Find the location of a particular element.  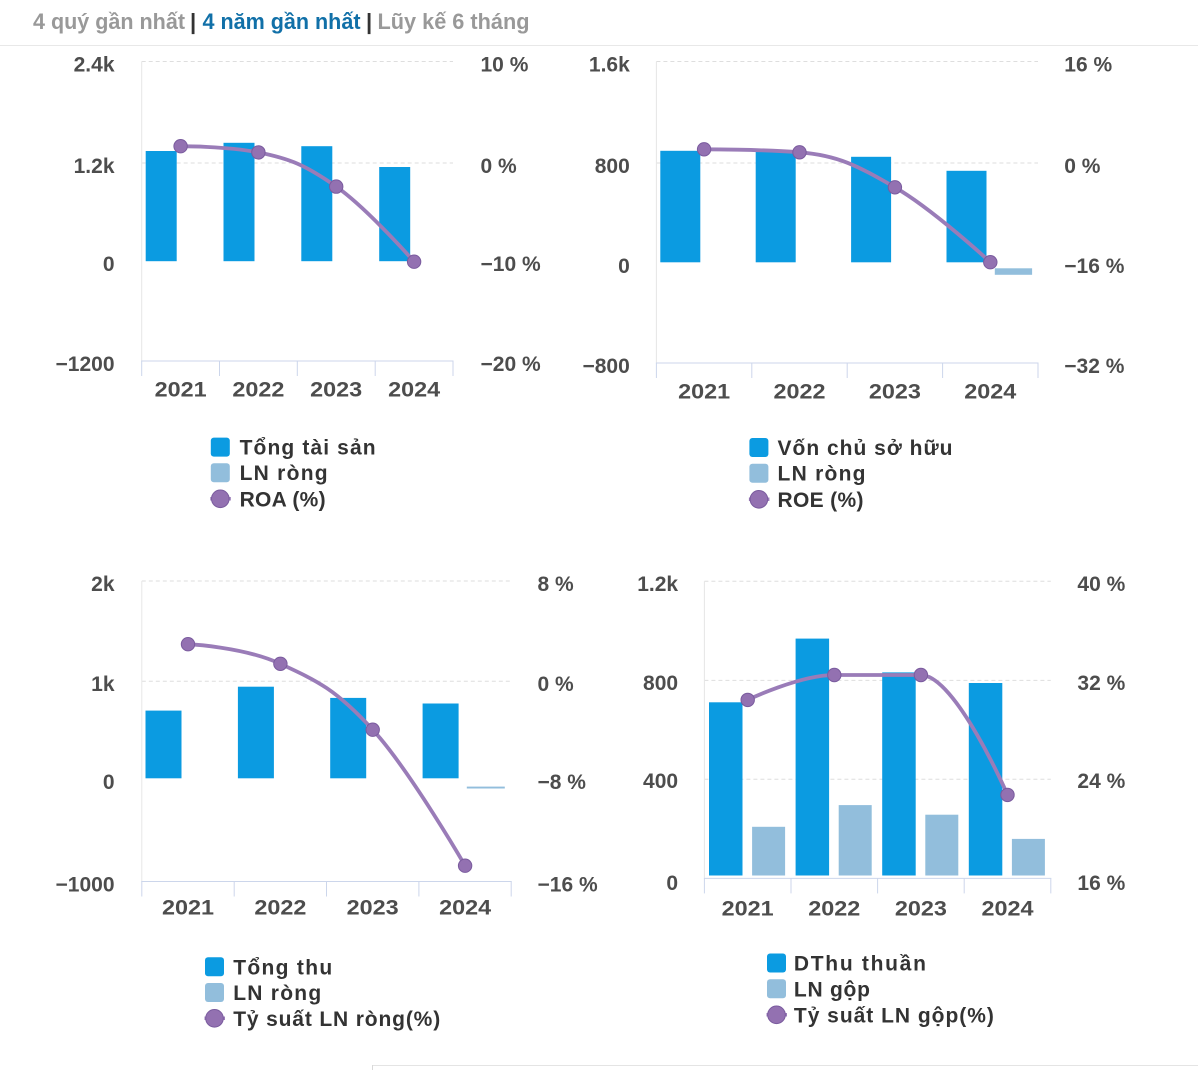

svg-text: 4 năm gần nhất is located at coordinates (282, 21).